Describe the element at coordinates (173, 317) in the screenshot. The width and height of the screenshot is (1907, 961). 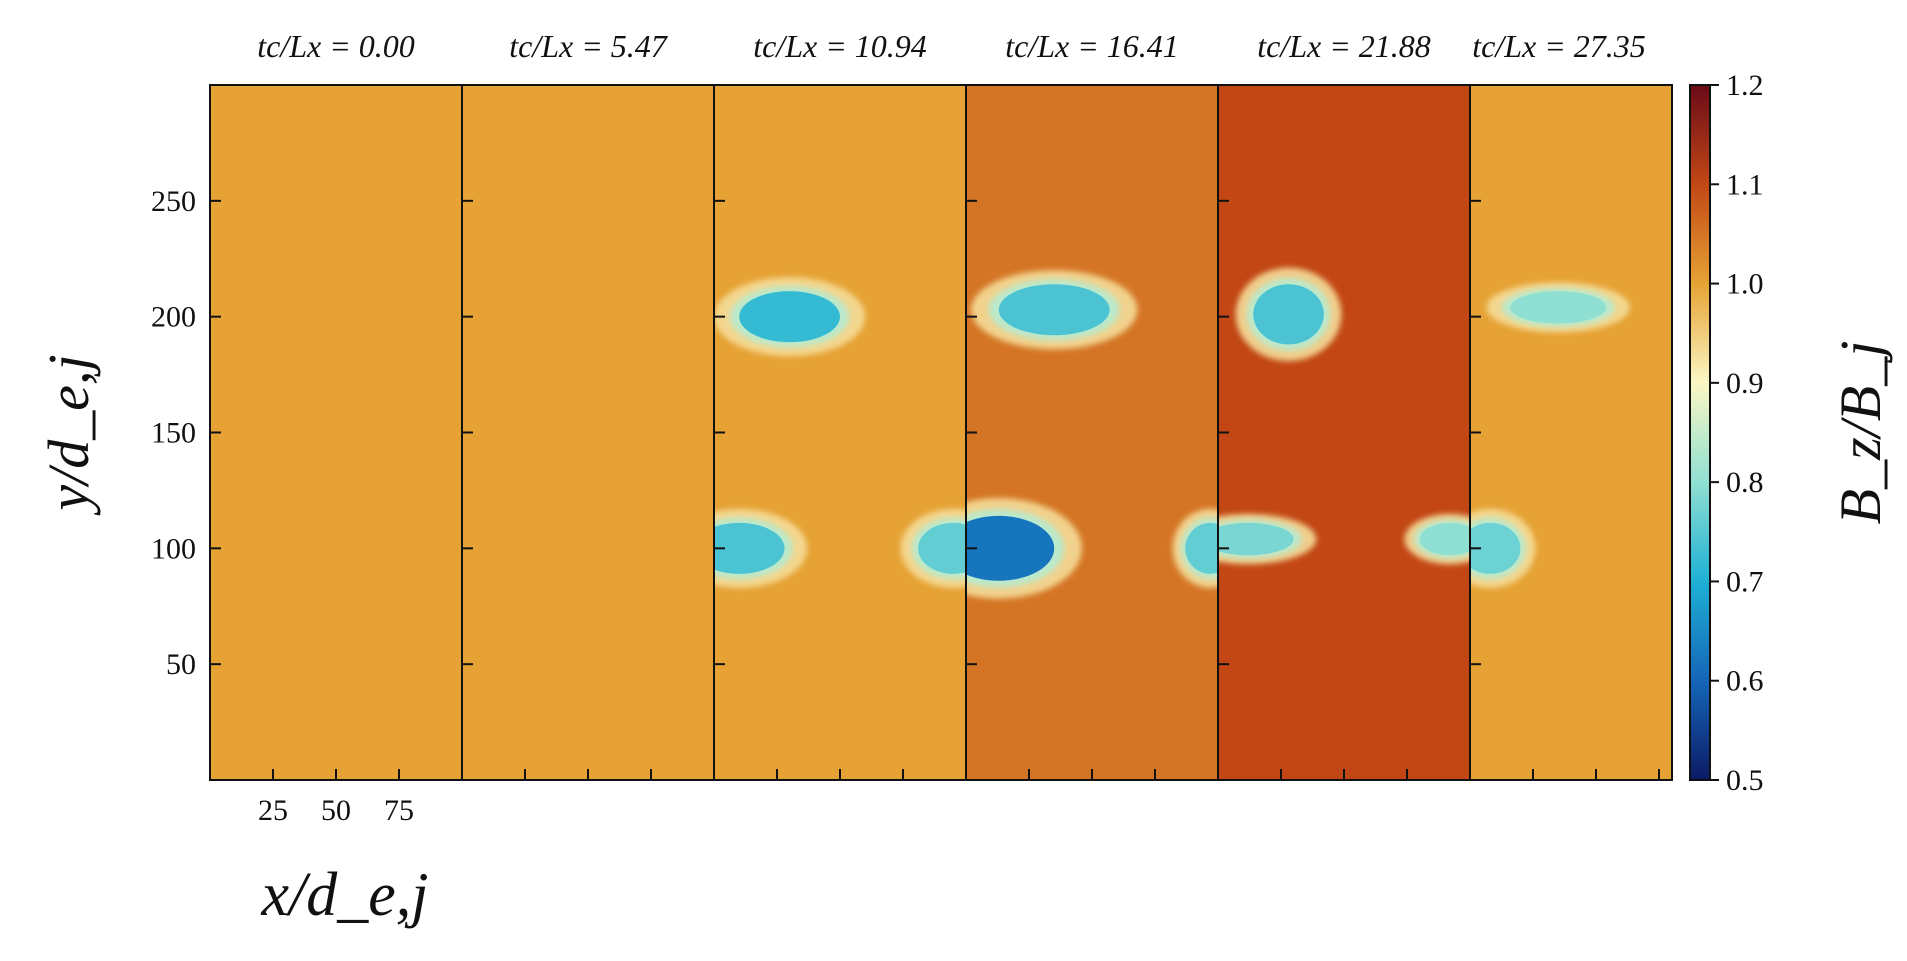
I see `y-tick-label: 200` at that location.